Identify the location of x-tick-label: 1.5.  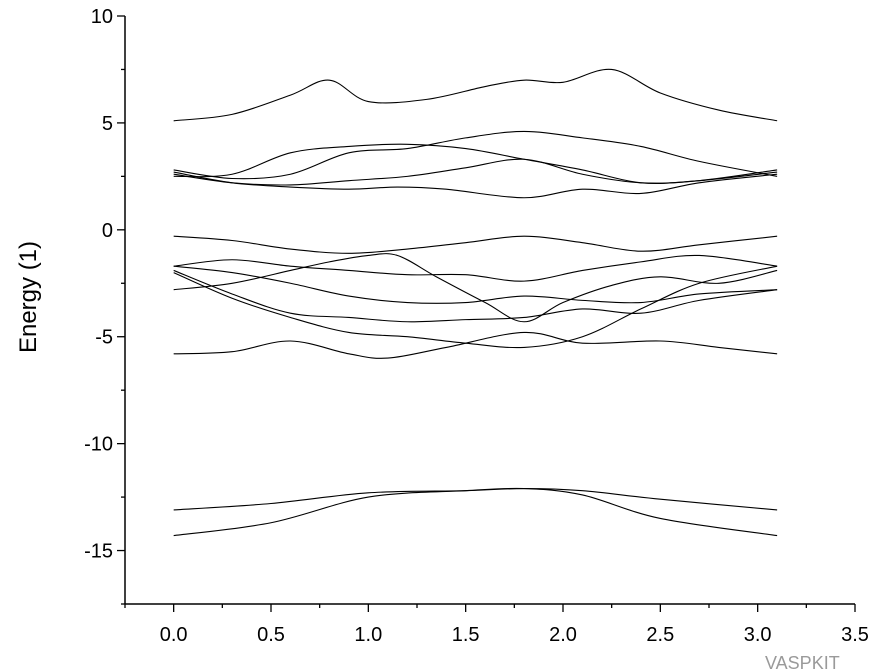
(466, 635).